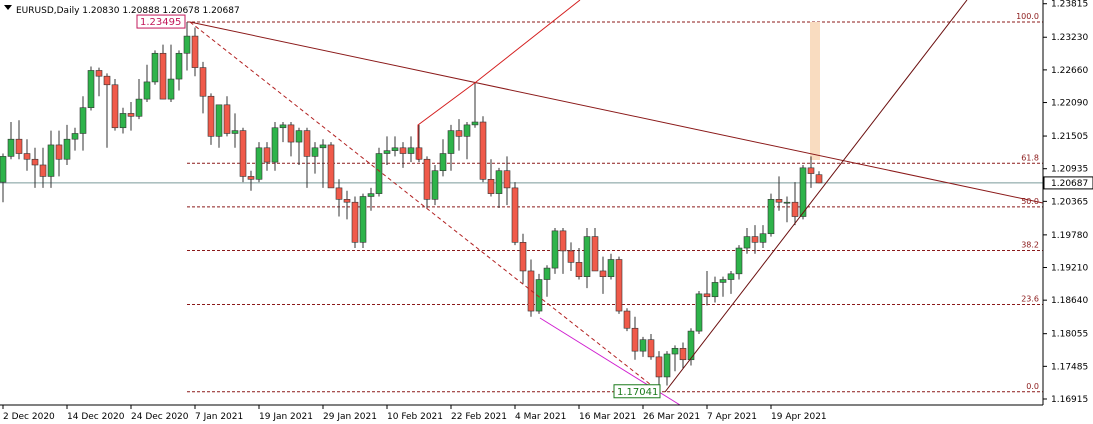 This screenshot has height=424, width=1093. Describe the element at coordinates (1030, 157) in the screenshot. I see `fib-label: 61.8` at that location.